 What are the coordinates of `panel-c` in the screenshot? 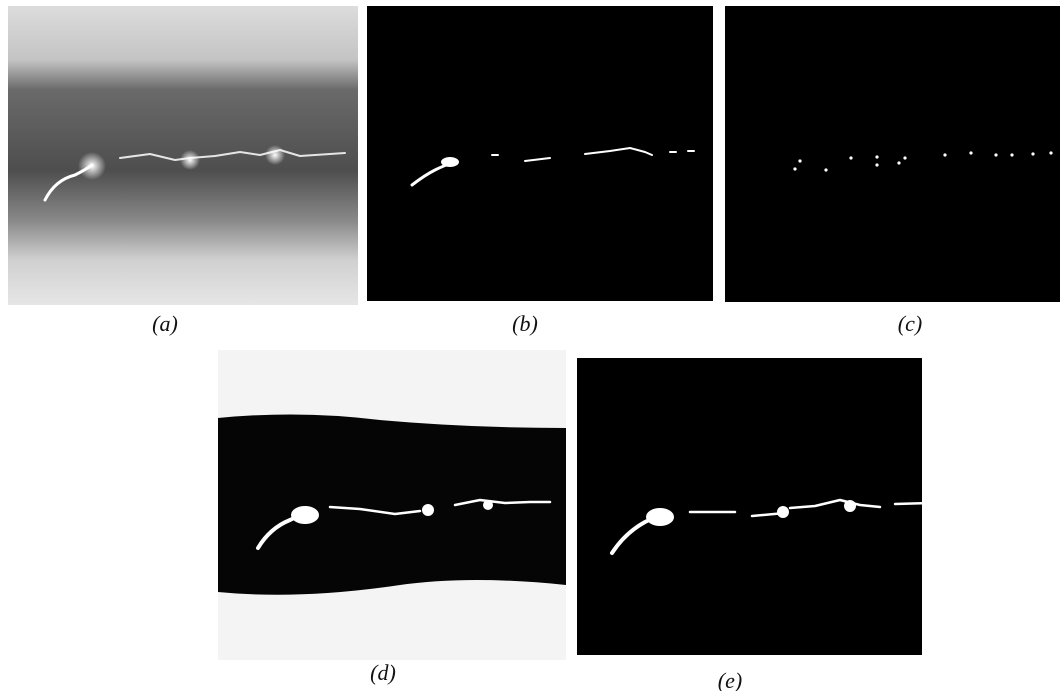 It's located at (892, 154).